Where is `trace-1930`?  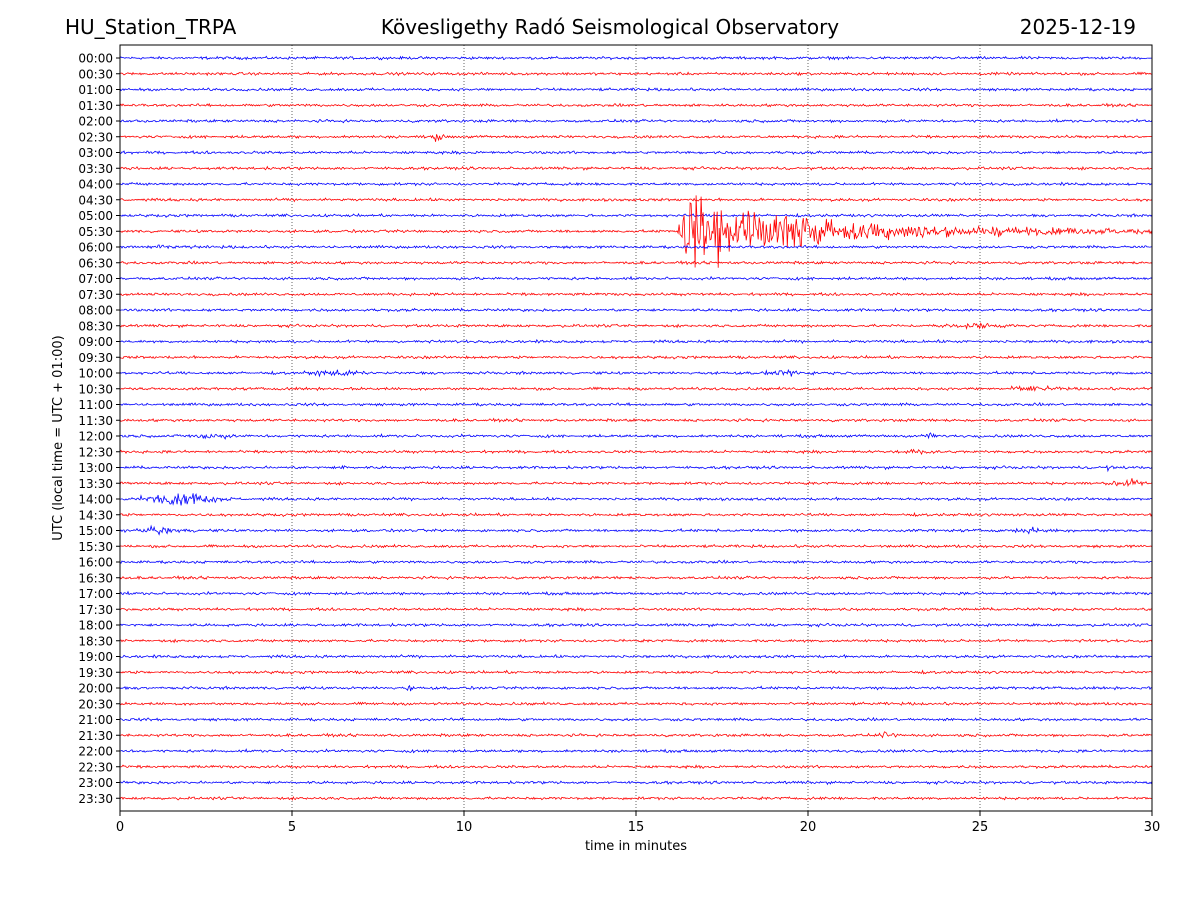 trace-1930 is located at coordinates (636, 672).